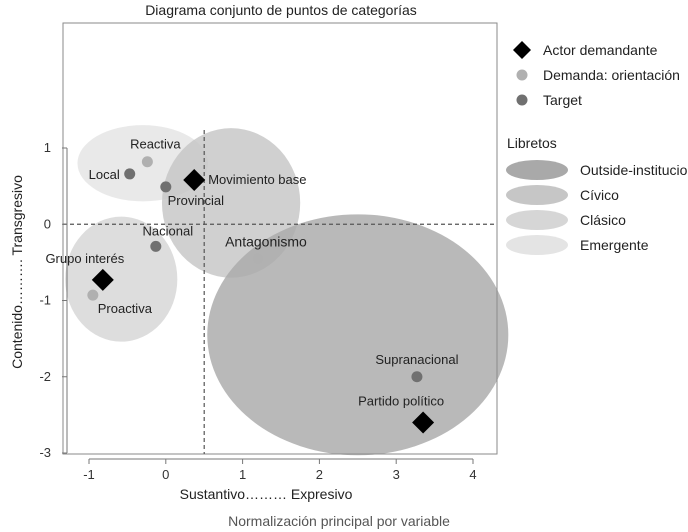  What do you see at coordinates (168, 230) in the screenshot?
I see `point-label-nacional: Nacional` at bounding box center [168, 230].